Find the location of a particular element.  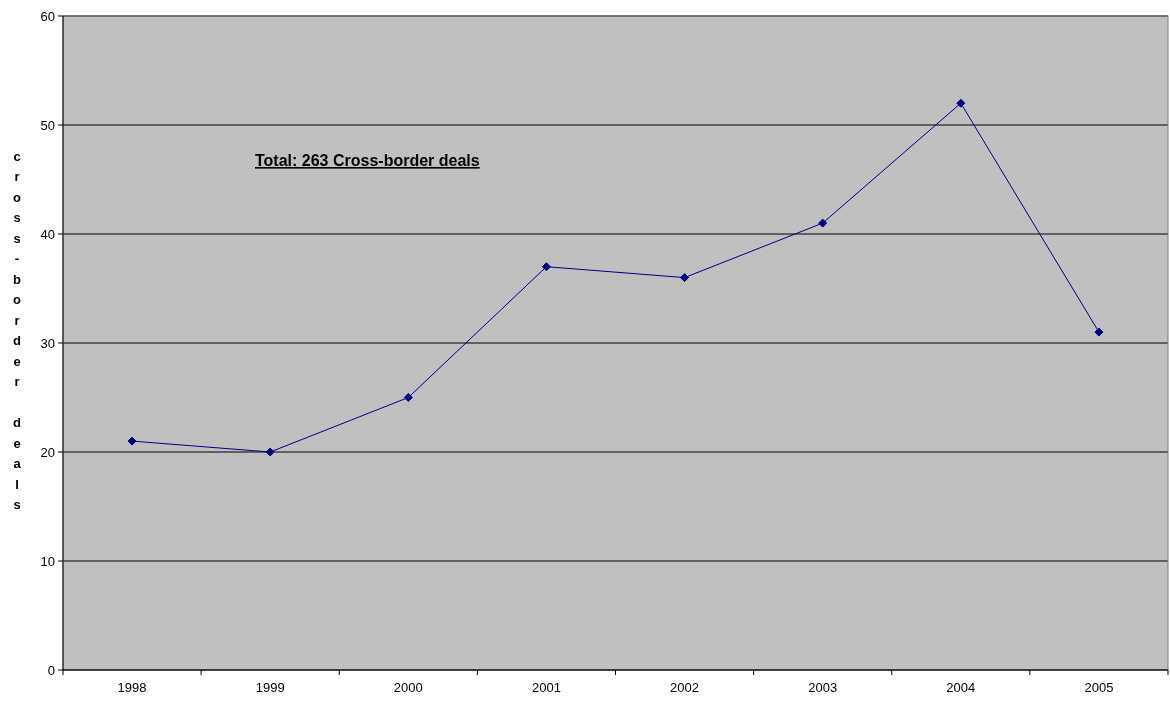

y-tick-label: 10 is located at coordinates (47, 561).